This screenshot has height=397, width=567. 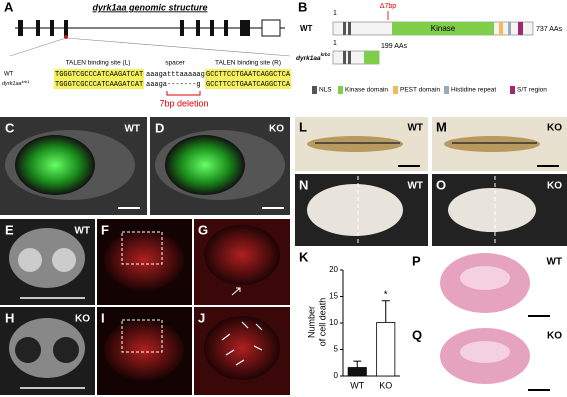 I want to click on x-tick-label: KO, so click(x=385, y=385).